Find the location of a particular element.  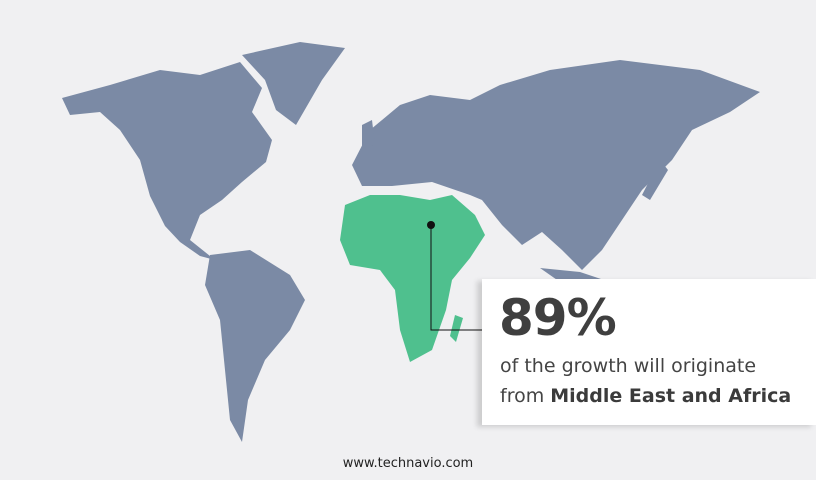

north-america is located at coordinates (167, 161).